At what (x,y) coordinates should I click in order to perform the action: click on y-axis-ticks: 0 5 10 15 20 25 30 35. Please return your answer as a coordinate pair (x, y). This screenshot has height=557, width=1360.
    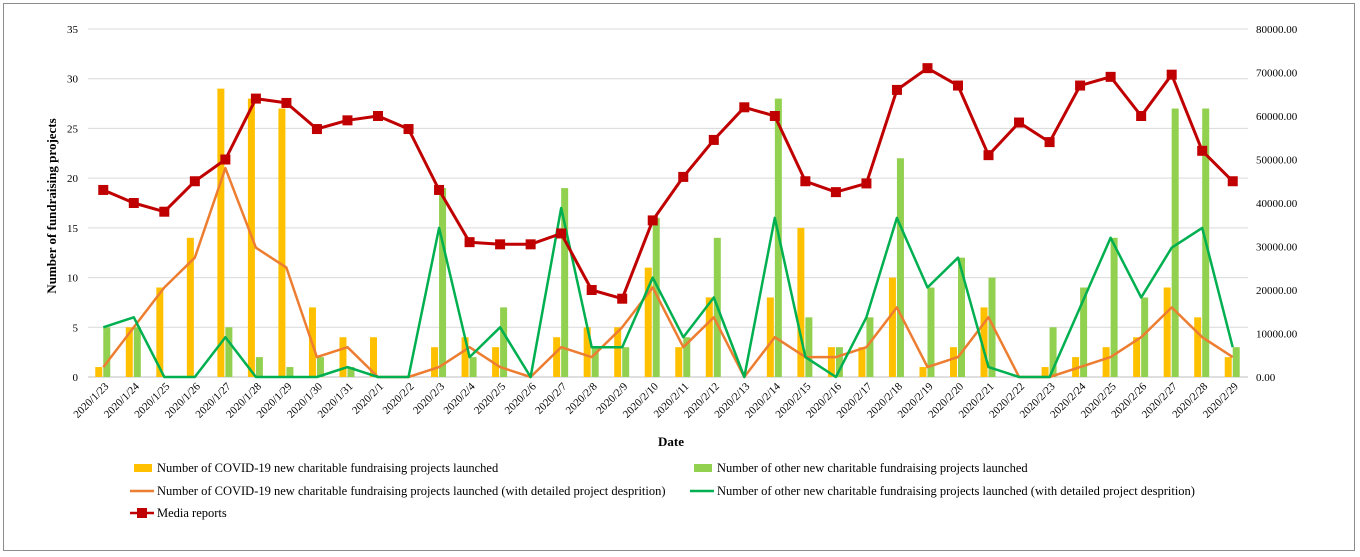
    Looking at the image, I should click on (73, 204).